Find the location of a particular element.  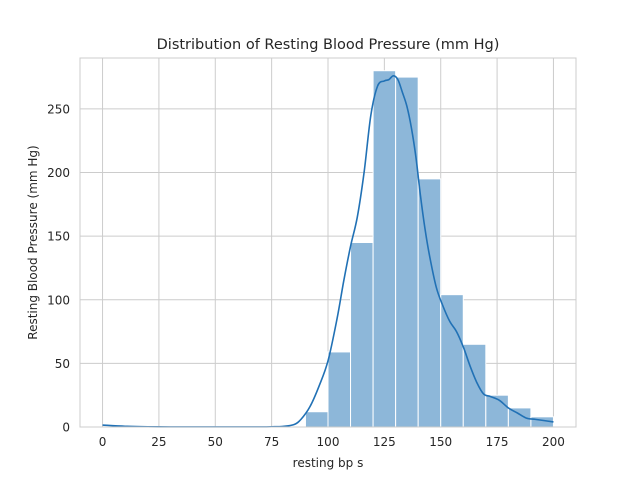

y-tick-label: 50 is located at coordinates (62, 364).